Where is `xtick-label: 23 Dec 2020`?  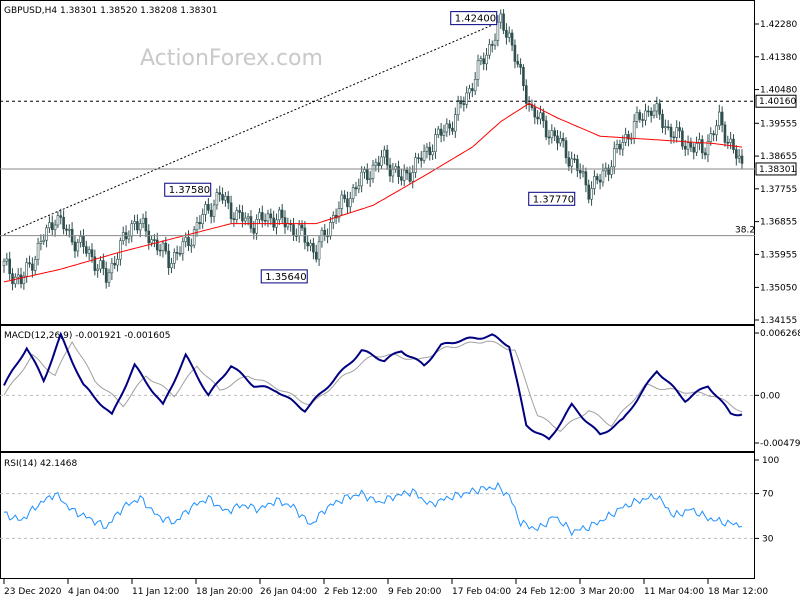 xtick-label: 23 Dec 2020 is located at coordinates (33, 592).